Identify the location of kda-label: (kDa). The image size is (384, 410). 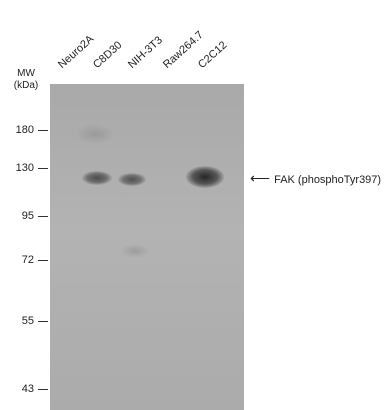
(26, 85).